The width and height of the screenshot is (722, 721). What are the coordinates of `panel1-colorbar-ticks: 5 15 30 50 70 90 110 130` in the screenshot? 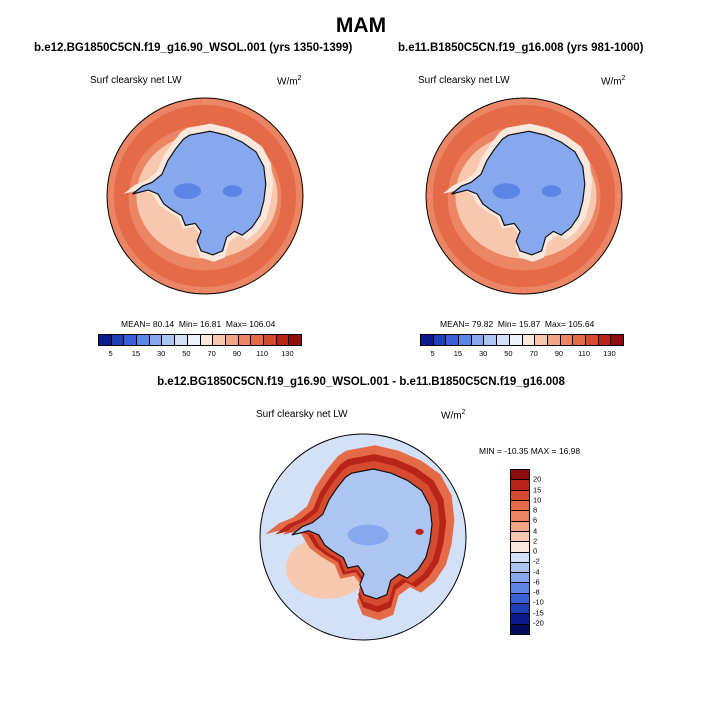 It's located at (199, 355).